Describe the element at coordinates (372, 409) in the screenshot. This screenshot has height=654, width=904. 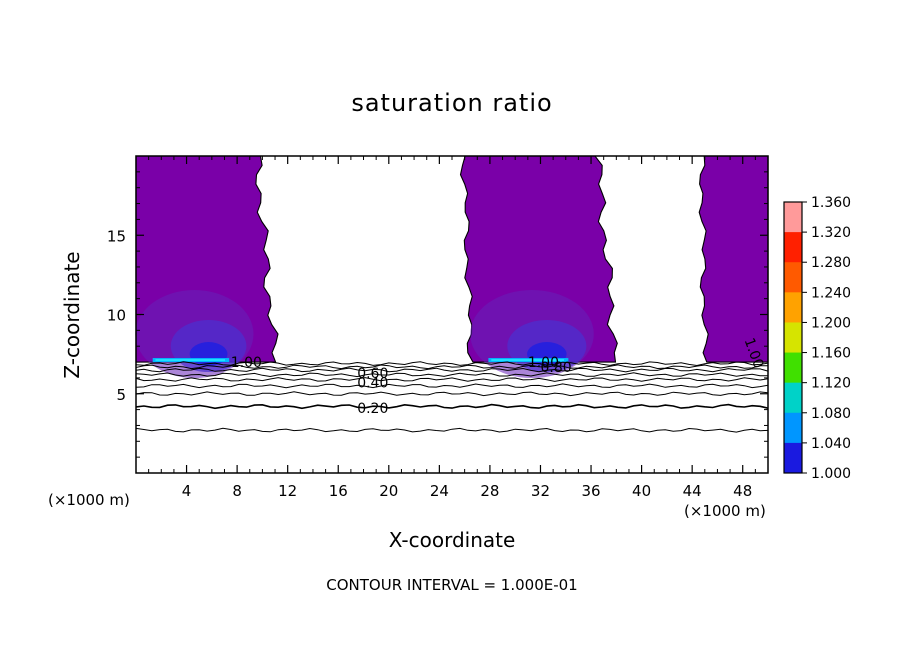
I see `contour-label: 0.20` at that location.